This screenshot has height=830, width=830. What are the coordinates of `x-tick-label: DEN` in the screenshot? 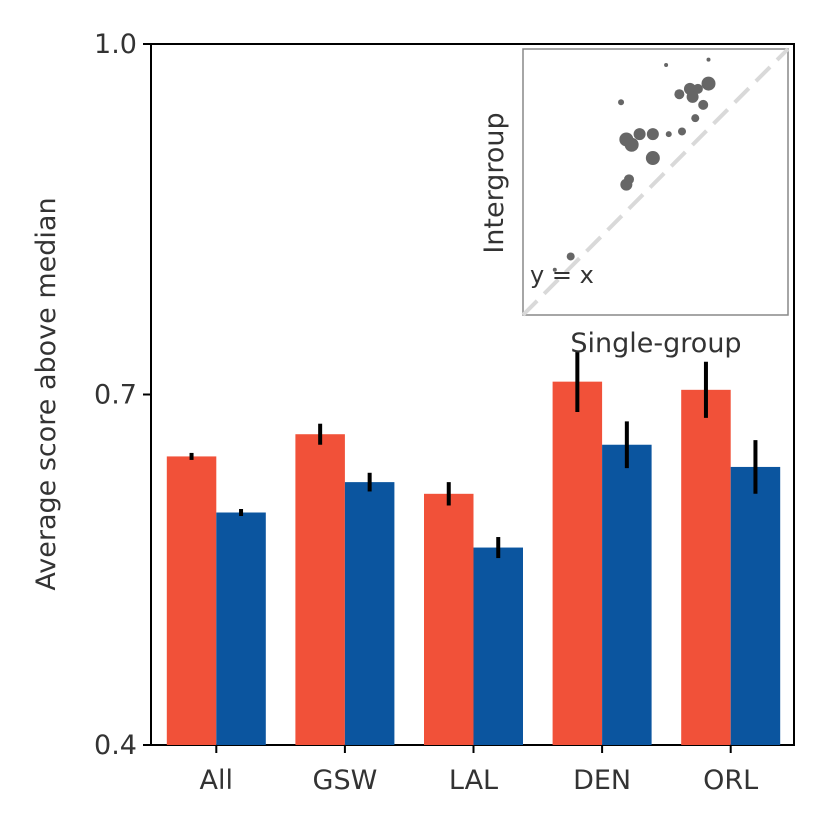 It's located at (602, 780).